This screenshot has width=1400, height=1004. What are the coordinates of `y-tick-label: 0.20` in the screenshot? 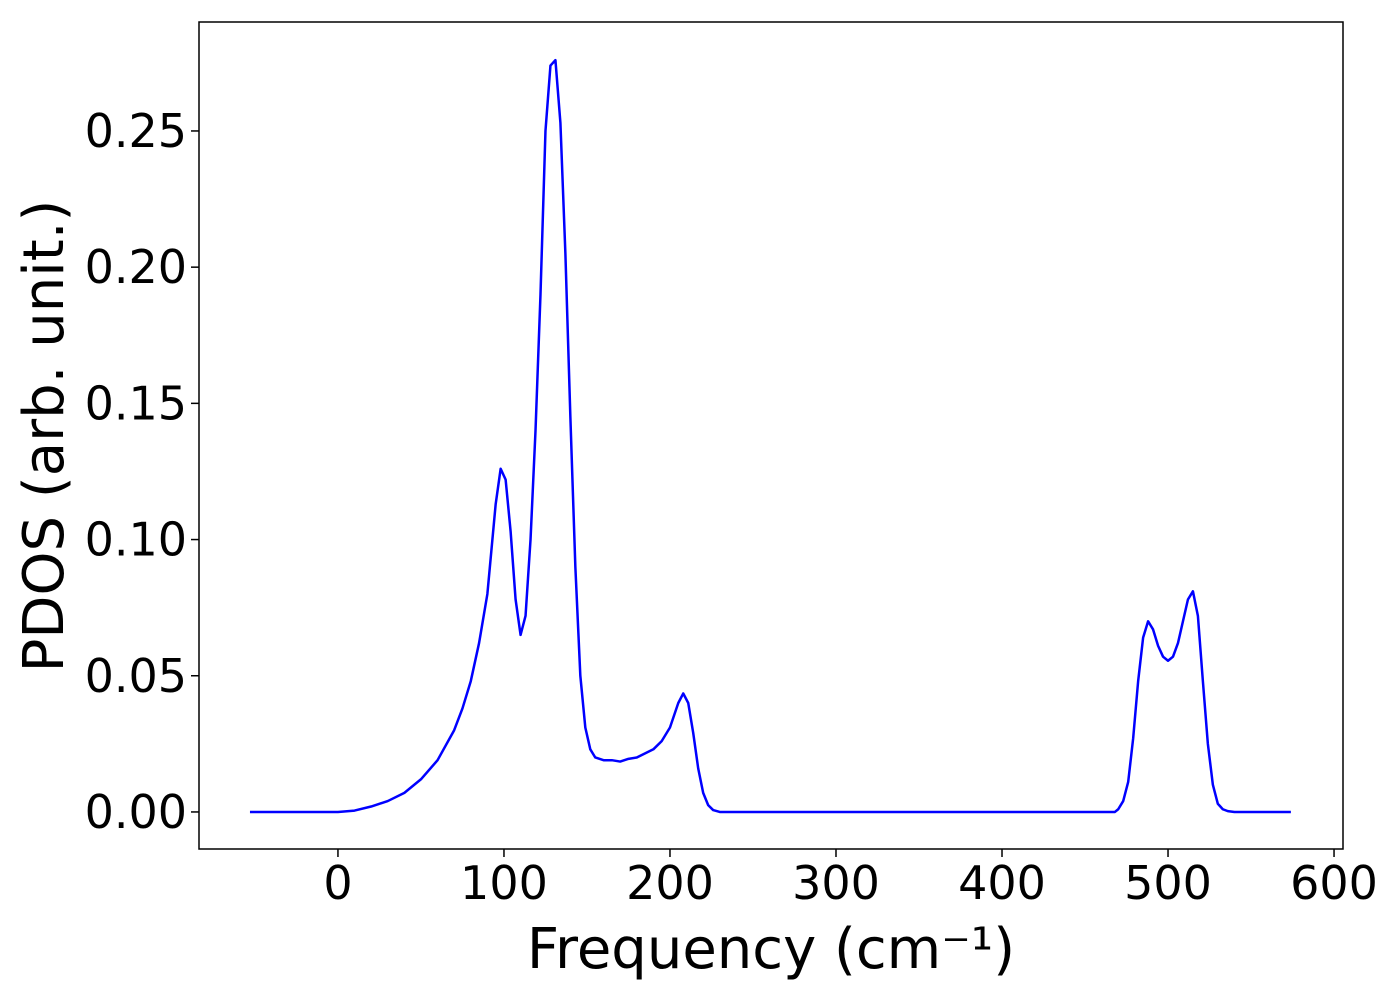 It's located at (136, 267).